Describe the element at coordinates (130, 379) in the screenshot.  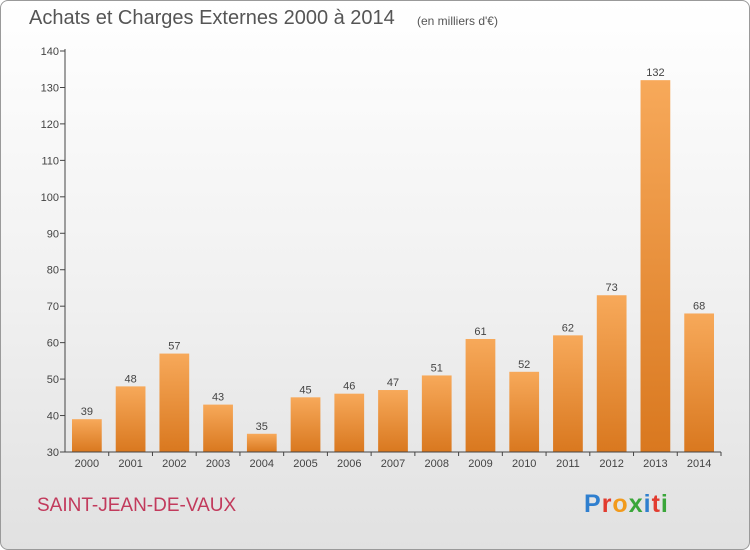
I see `bar-value-label: 48` at that location.